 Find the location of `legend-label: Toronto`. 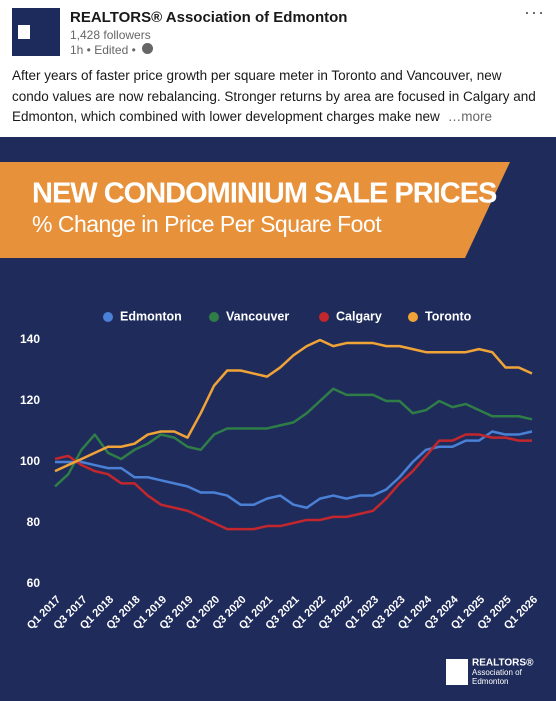

legend-label: Toronto is located at coordinates (448, 316).